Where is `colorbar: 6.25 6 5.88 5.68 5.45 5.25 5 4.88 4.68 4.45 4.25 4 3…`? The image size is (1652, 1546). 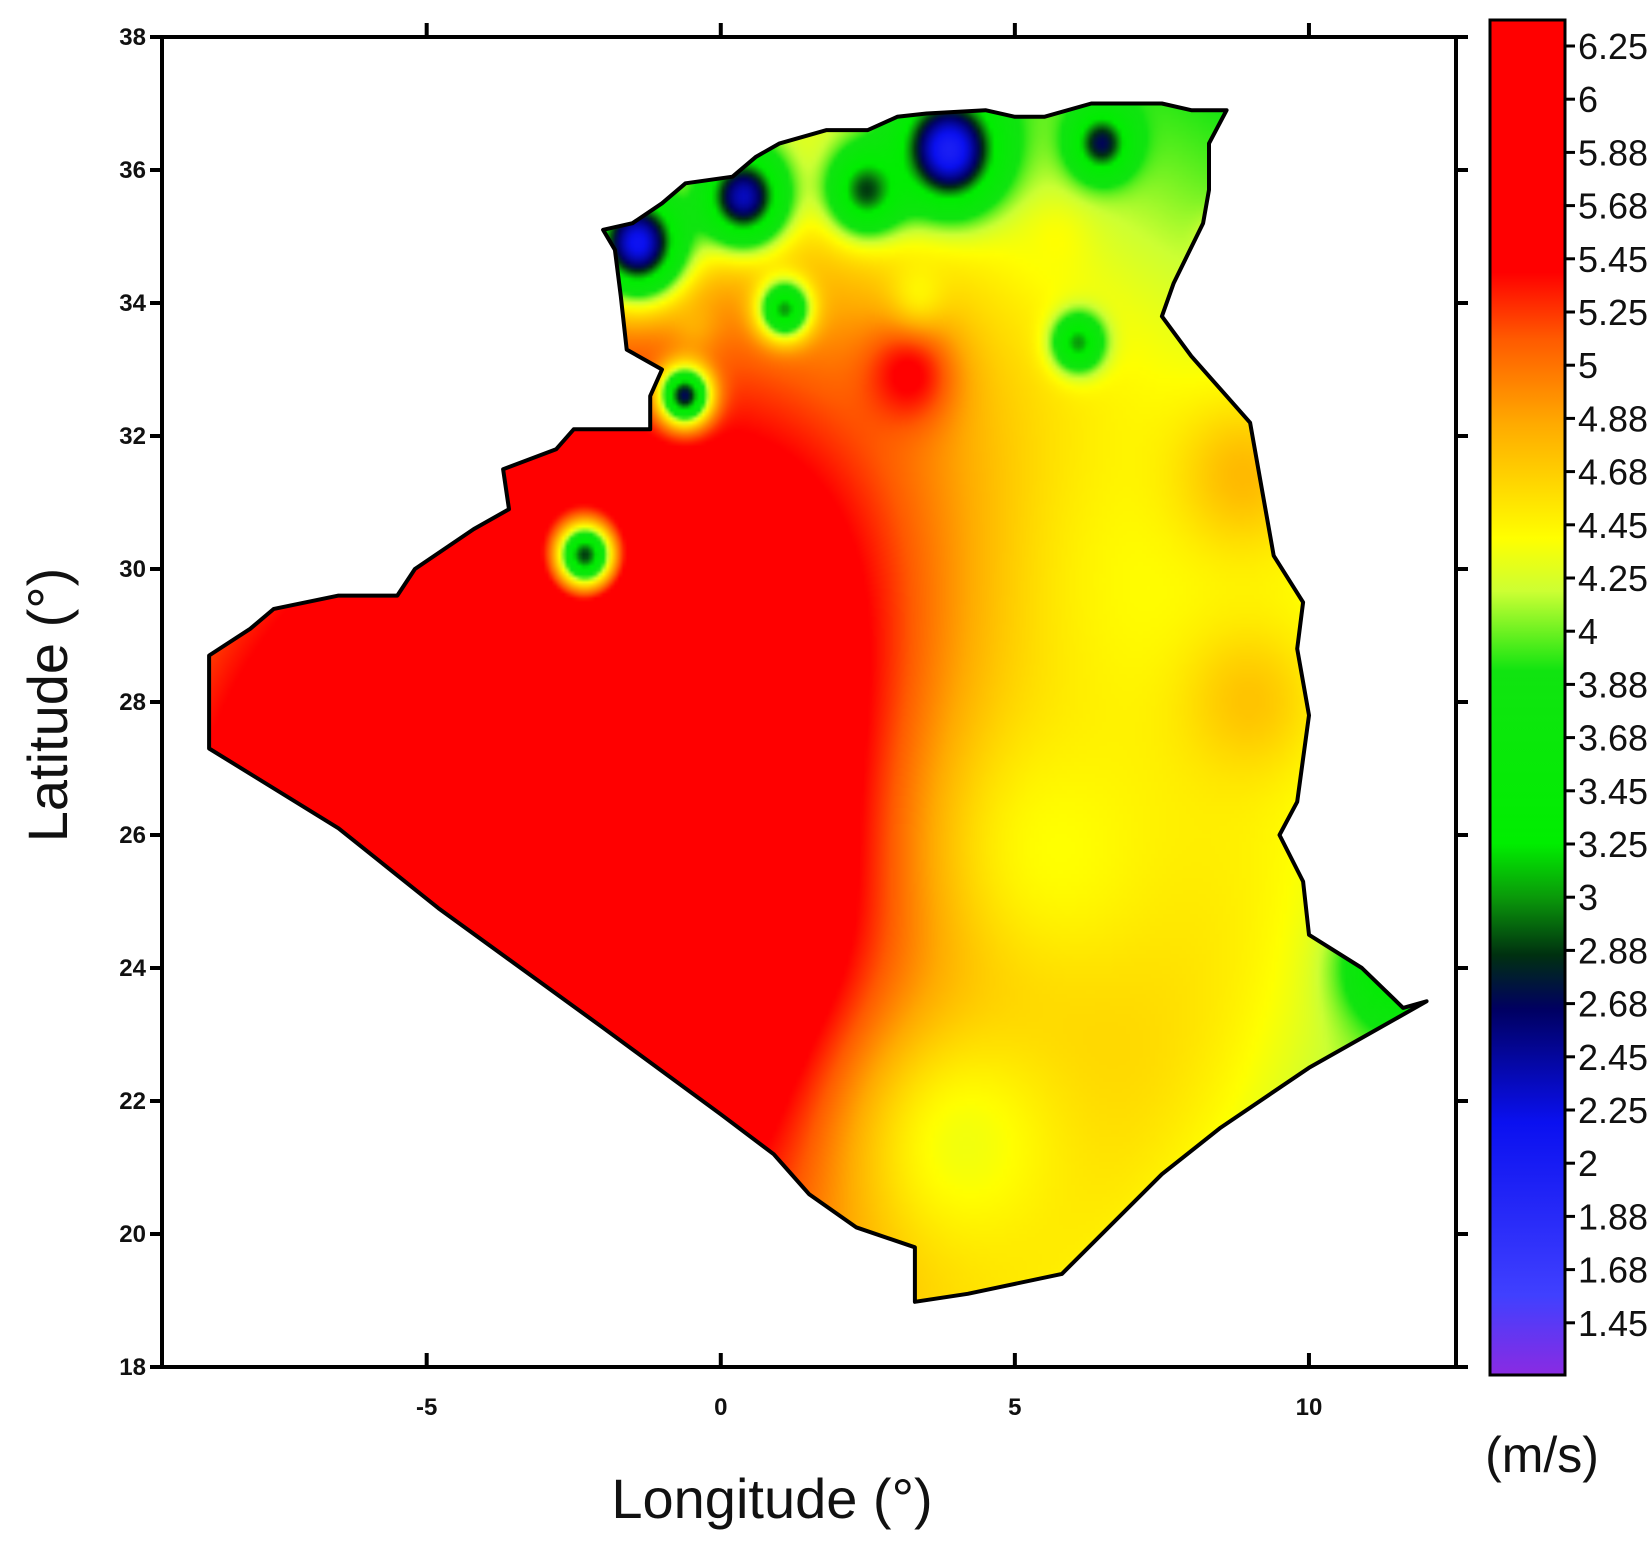 colorbar: 6.25 6 5.88 5.68 5.45 5.25 5 4.88 4.68 4.45 4.25 4 3… is located at coordinates (1566, 750).